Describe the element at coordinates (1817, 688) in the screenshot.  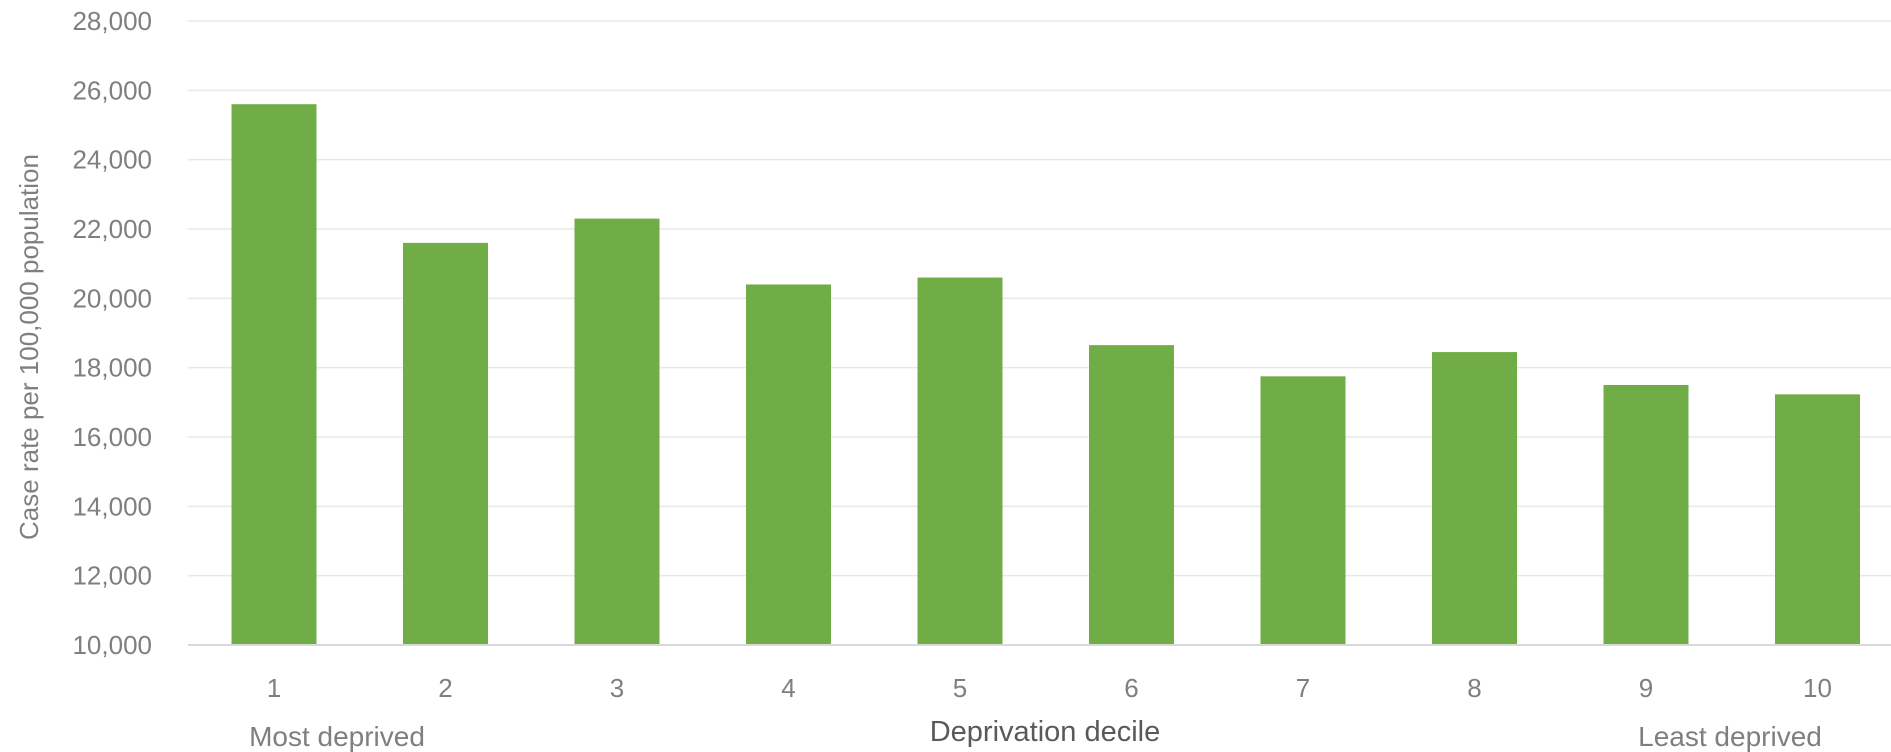
I see `x-tick-label: 10` at that location.